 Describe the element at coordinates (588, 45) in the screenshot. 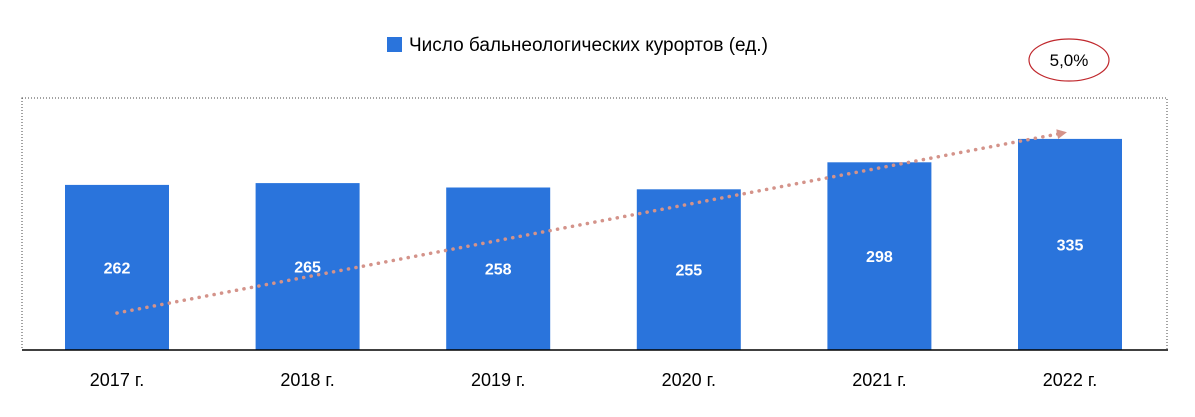

I see `legend-label: Число бальнеологических курортов (ед.)` at that location.